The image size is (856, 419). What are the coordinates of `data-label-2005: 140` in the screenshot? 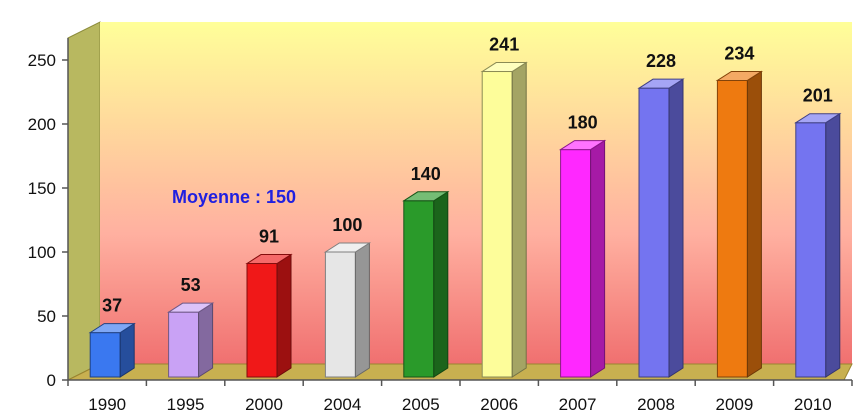 It's located at (426, 174).